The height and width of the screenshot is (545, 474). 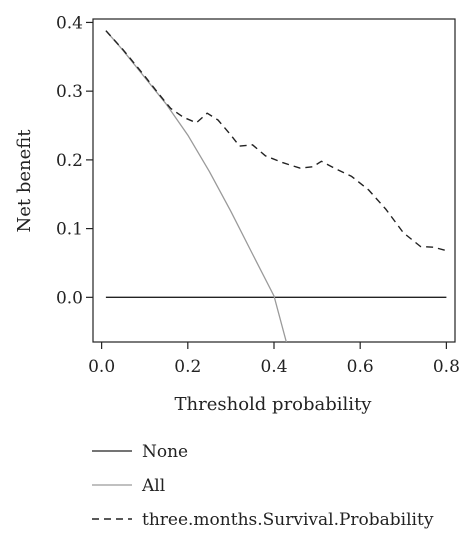 I want to click on y-axis-label: Net benefit, so click(x=24, y=181).